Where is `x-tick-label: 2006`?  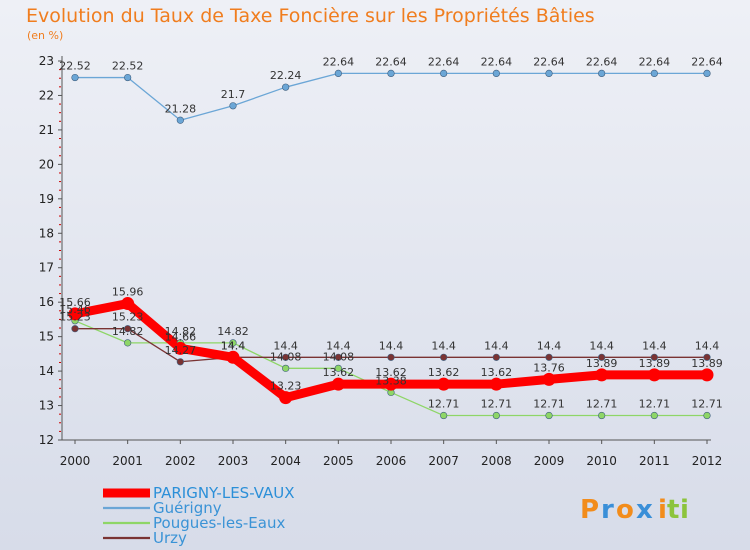 x-tick-label: 2006 is located at coordinates (391, 461).